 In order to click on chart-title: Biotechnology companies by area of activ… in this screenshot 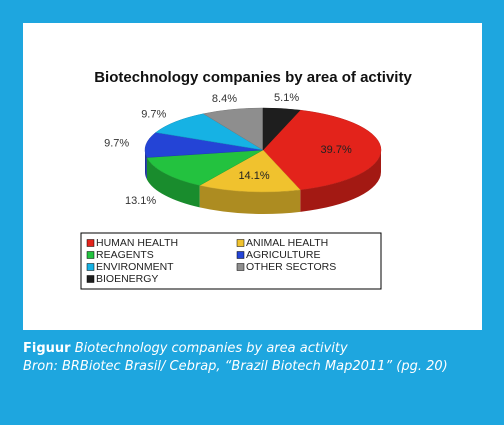, I will do `click(253, 77)`.